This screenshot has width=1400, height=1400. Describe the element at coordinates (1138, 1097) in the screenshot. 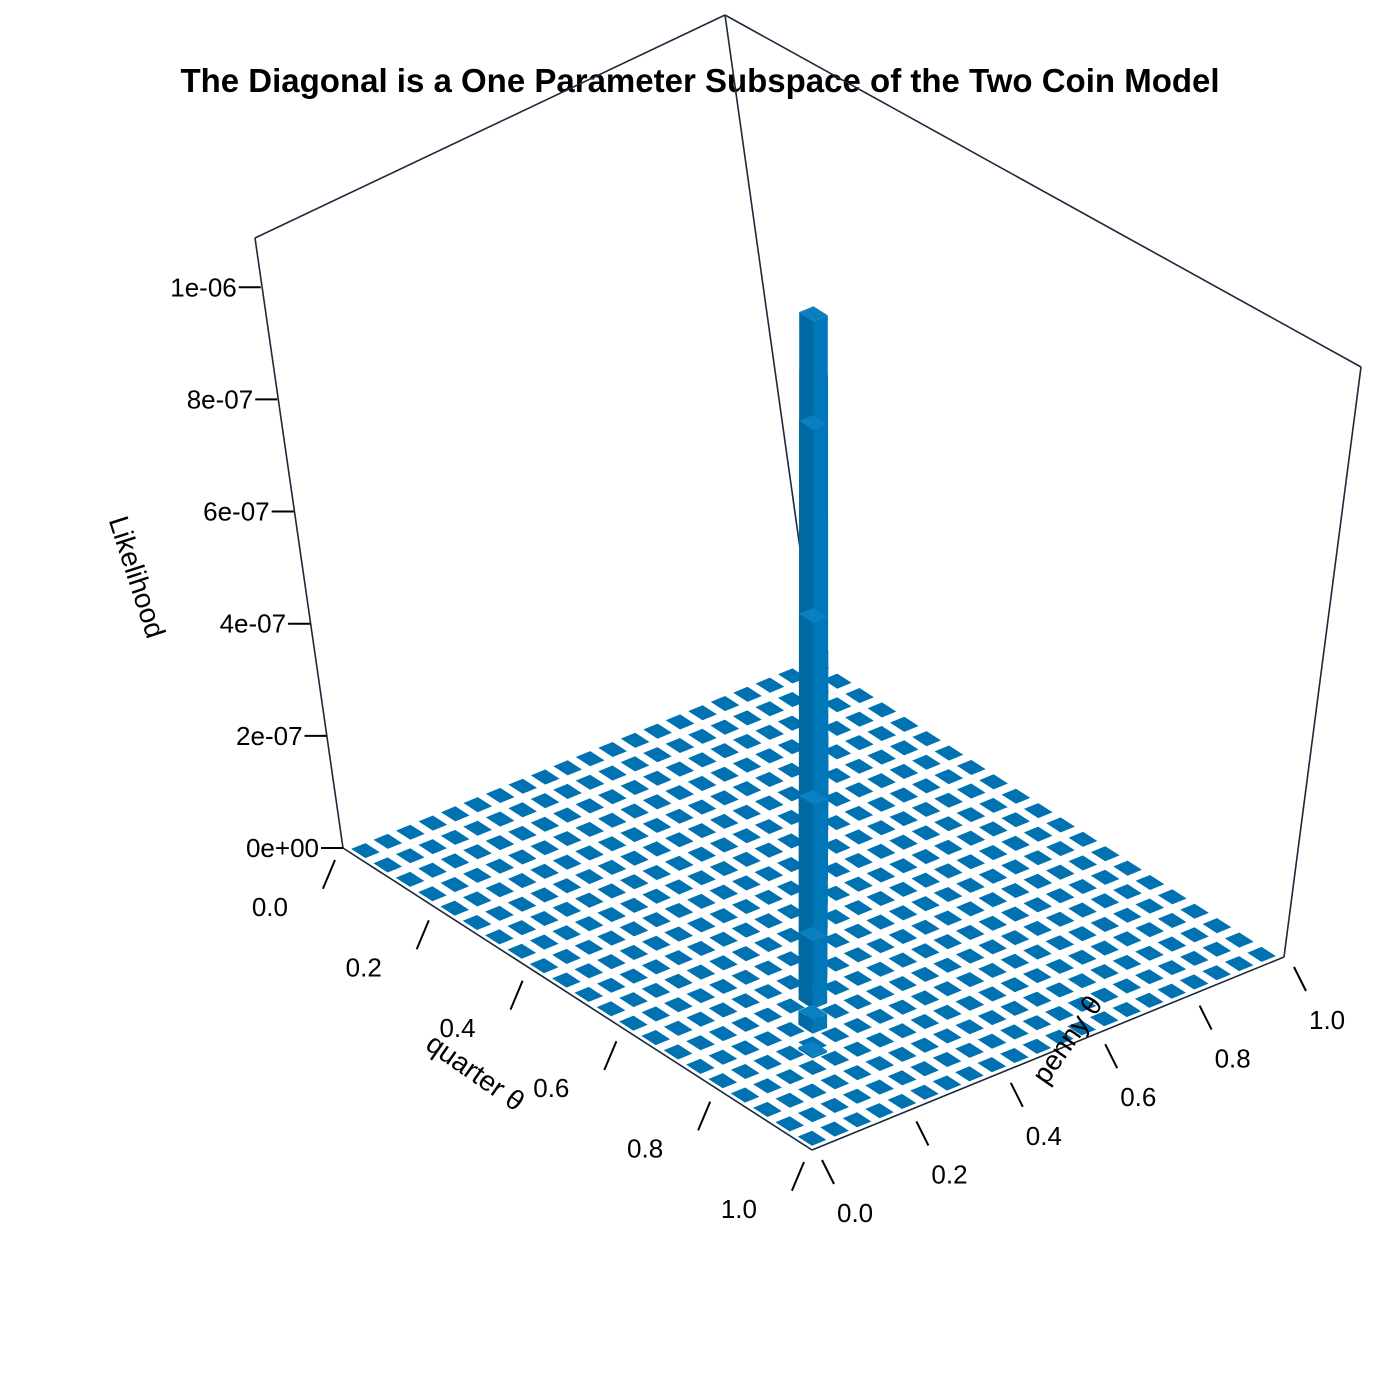

I see `y-tick-label: 0.6` at that location.